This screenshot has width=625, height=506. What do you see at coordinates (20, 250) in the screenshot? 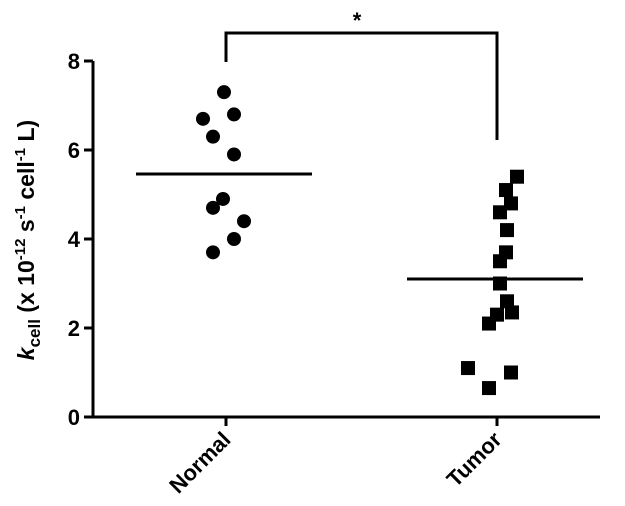
I see `y-label-part: -12` at bounding box center [20, 250].